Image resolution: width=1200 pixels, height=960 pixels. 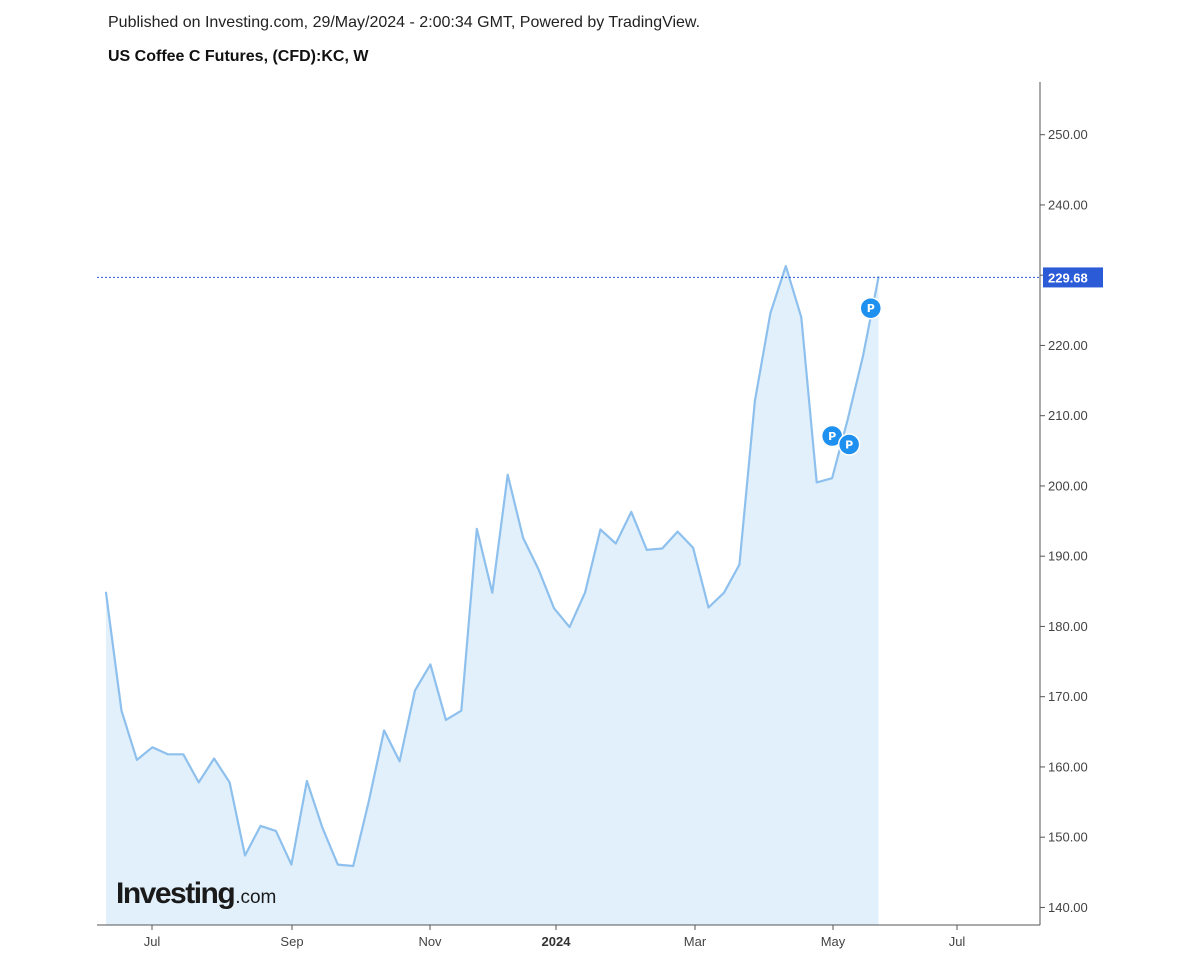 What do you see at coordinates (1068, 556) in the screenshot?
I see `y-tick-label: 190.00` at bounding box center [1068, 556].